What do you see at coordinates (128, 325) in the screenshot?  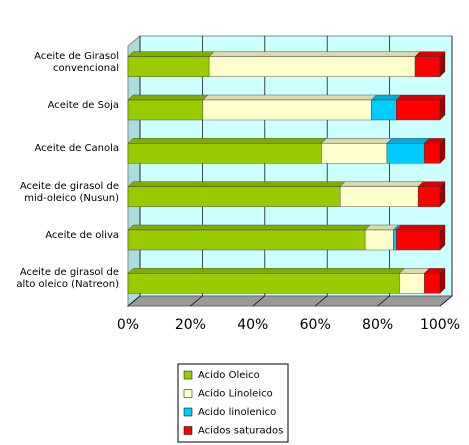 I see `x-tick-label: 0%` at bounding box center [128, 325].